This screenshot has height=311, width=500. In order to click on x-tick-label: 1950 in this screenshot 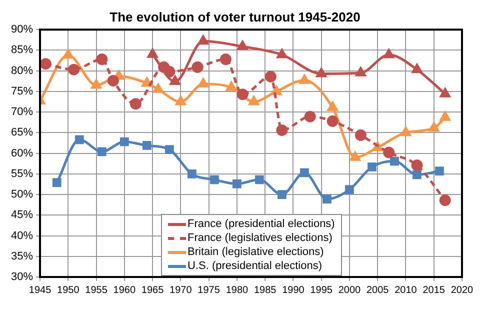, I will do `click(68, 290)`.